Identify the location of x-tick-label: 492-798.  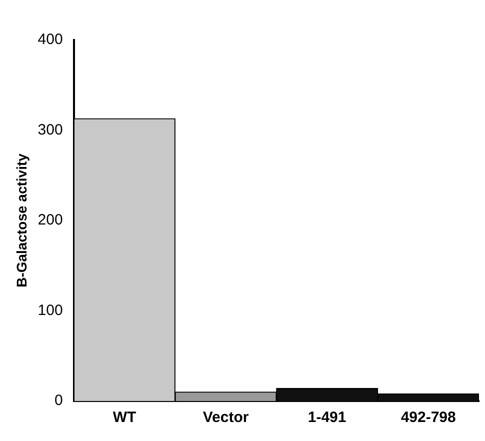
(428, 417).